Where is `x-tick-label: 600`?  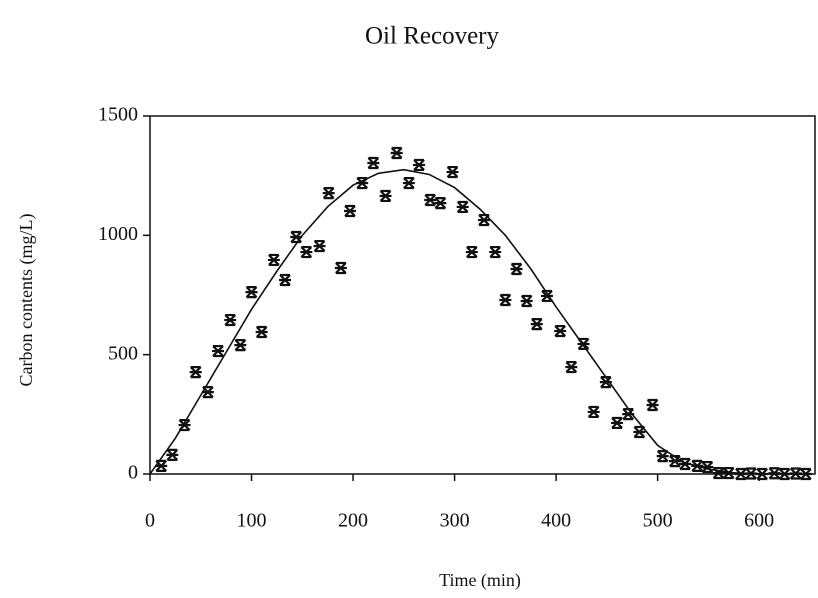 x-tick-label: 600 is located at coordinates (759, 521).